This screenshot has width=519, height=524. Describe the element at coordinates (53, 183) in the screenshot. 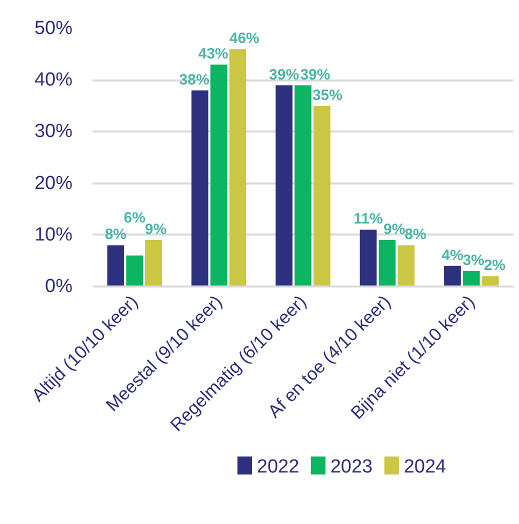

I see `y-tick-label: 20%` at that location.